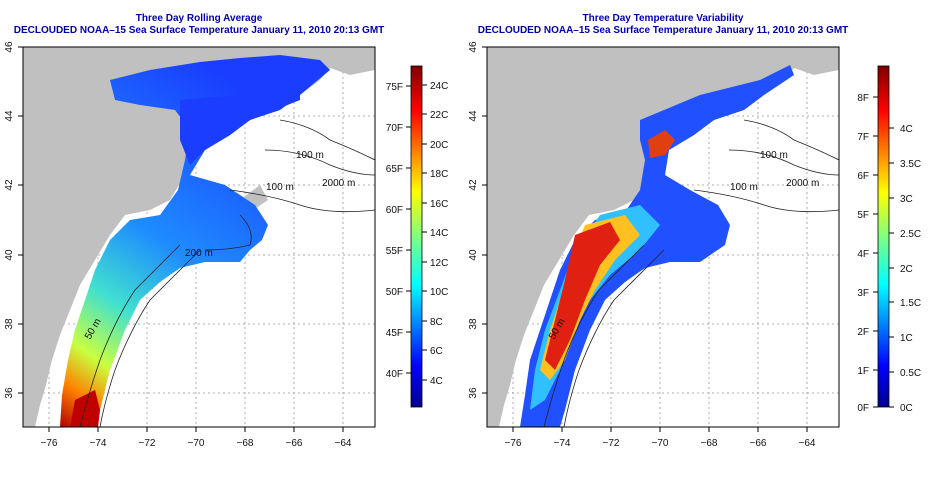 This screenshot has height=480, width=950. Describe the element at coordinates (611, 443) in the screenshot. I see `right-lon-tick: −72` at that location.